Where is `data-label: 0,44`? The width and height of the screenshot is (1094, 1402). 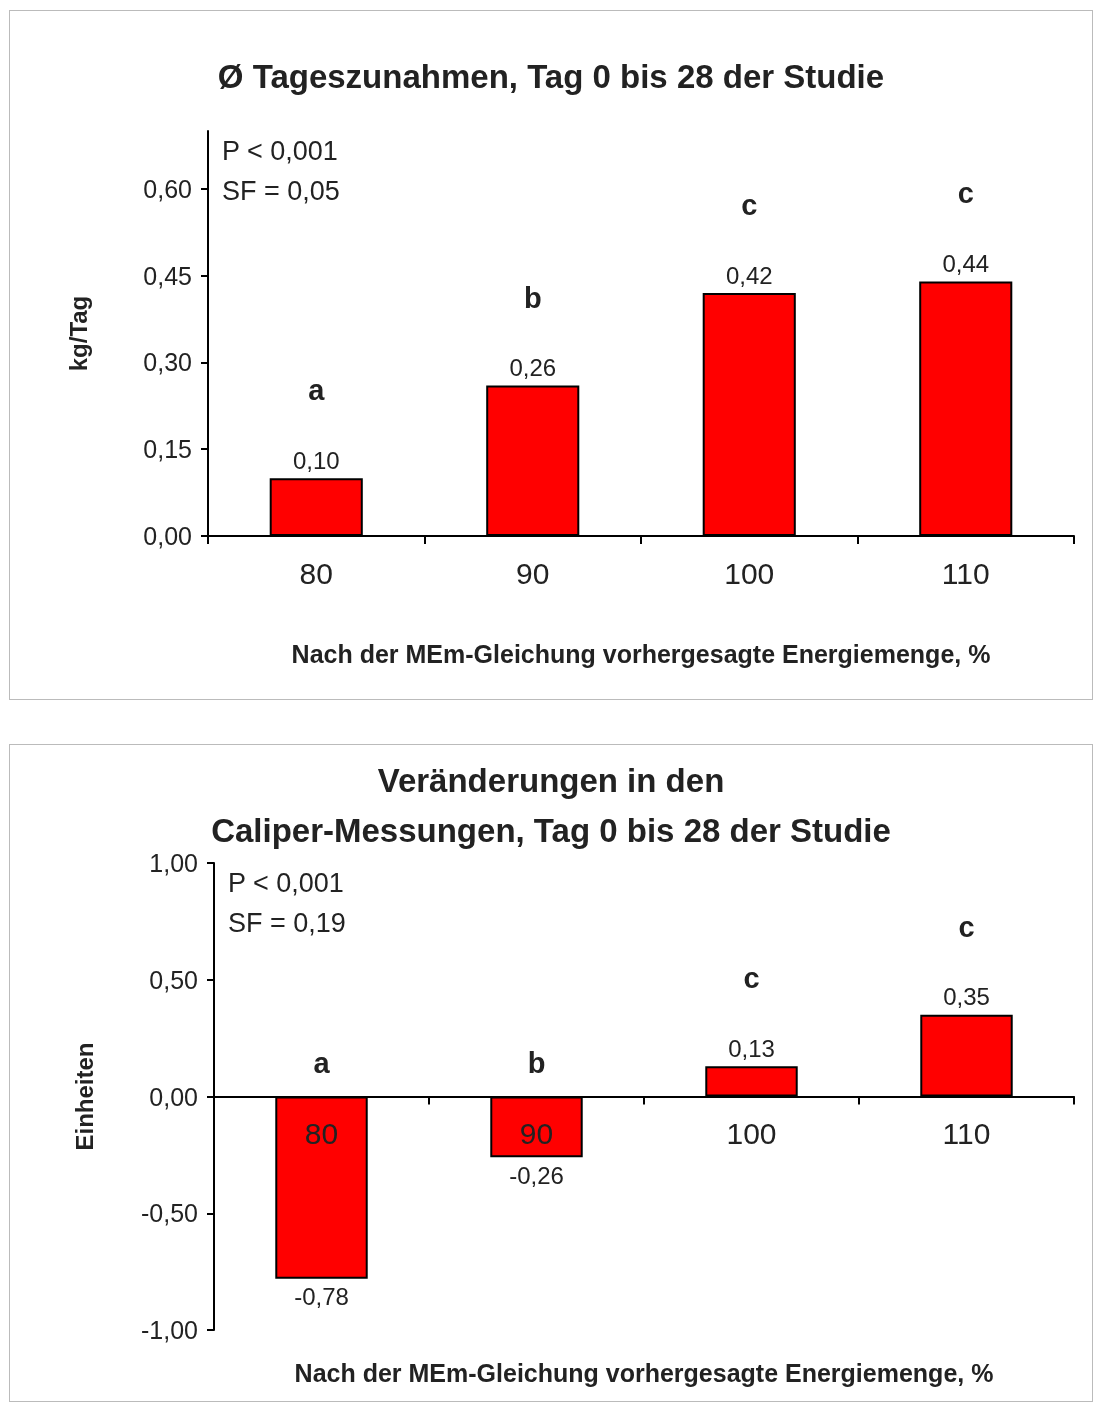 data-label: 0,44 is located at coordinates (966, 263).